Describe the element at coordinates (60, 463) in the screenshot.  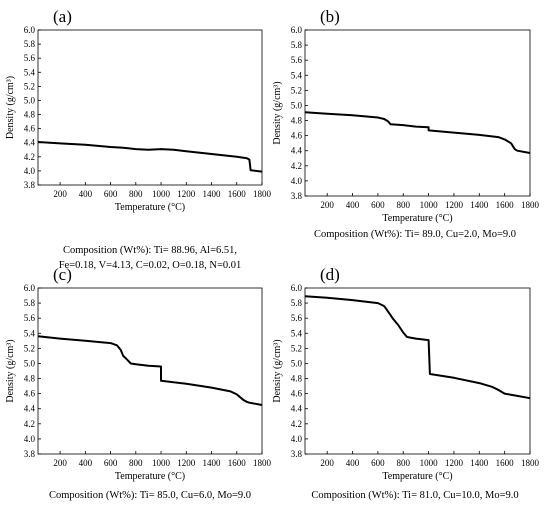
I see `x-tick-label-c-0: 200` at that location.